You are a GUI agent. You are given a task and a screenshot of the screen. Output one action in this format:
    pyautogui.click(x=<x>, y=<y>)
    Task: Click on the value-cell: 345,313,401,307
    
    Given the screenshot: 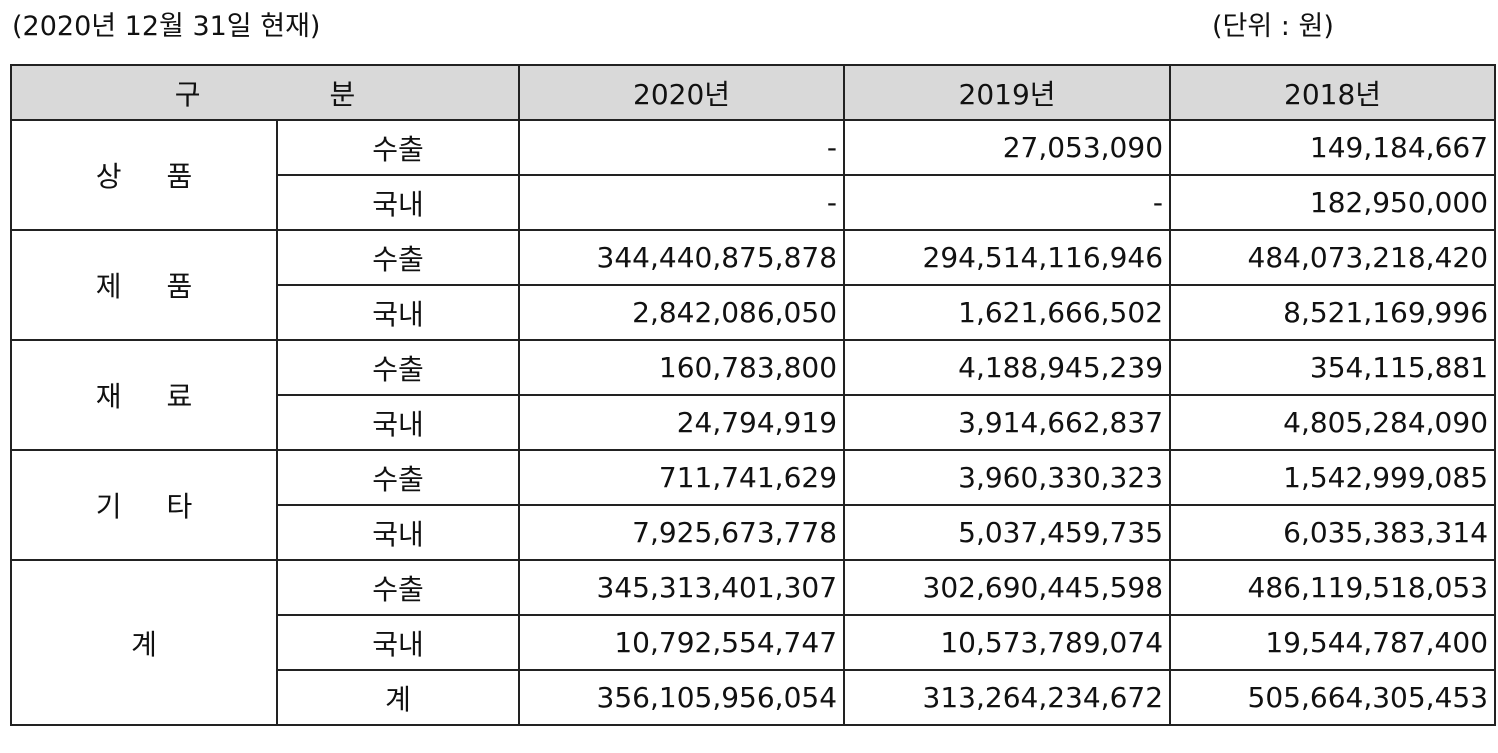 What is the action you would take?
    pyautogui.click(x=682, y=587)
    